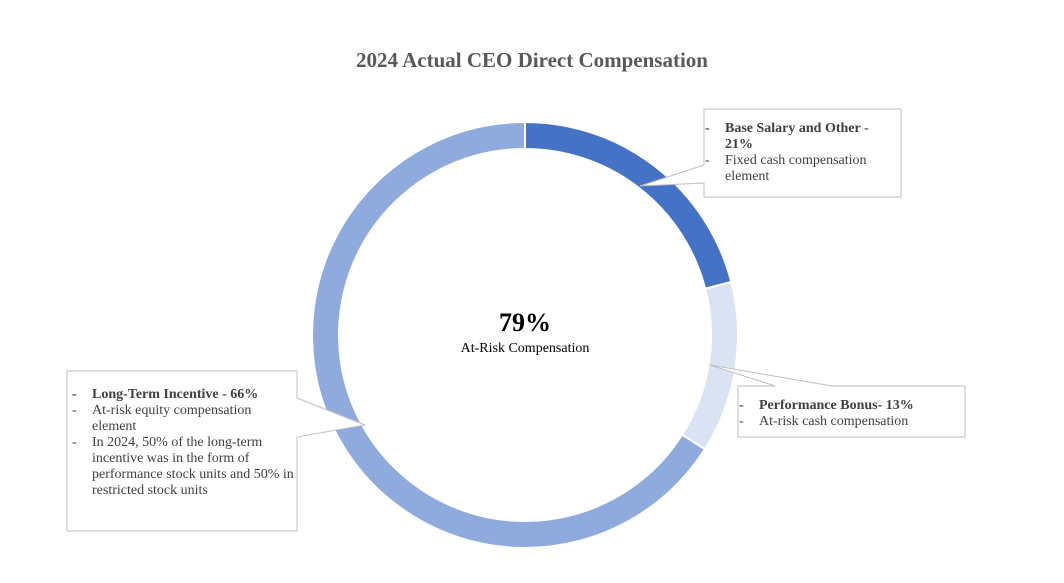 The height and width of the screenshot is (583, 1064). Describe the element at coordinates (797, 137) in the screenshot. I see `callout-base-salary-title: Base Salary and Other - 21%` at that location.